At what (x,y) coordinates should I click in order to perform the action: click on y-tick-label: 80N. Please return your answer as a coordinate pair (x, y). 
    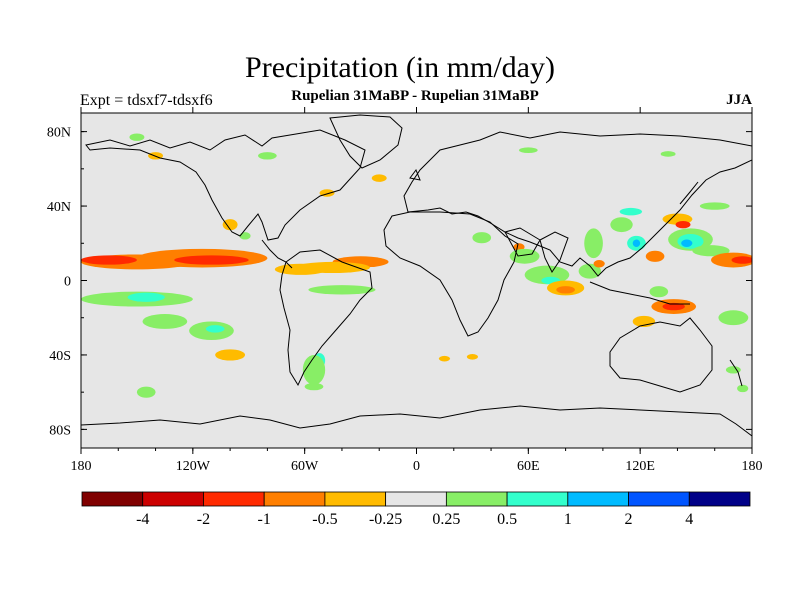
    Looking at the image, I should click on (59, 133).